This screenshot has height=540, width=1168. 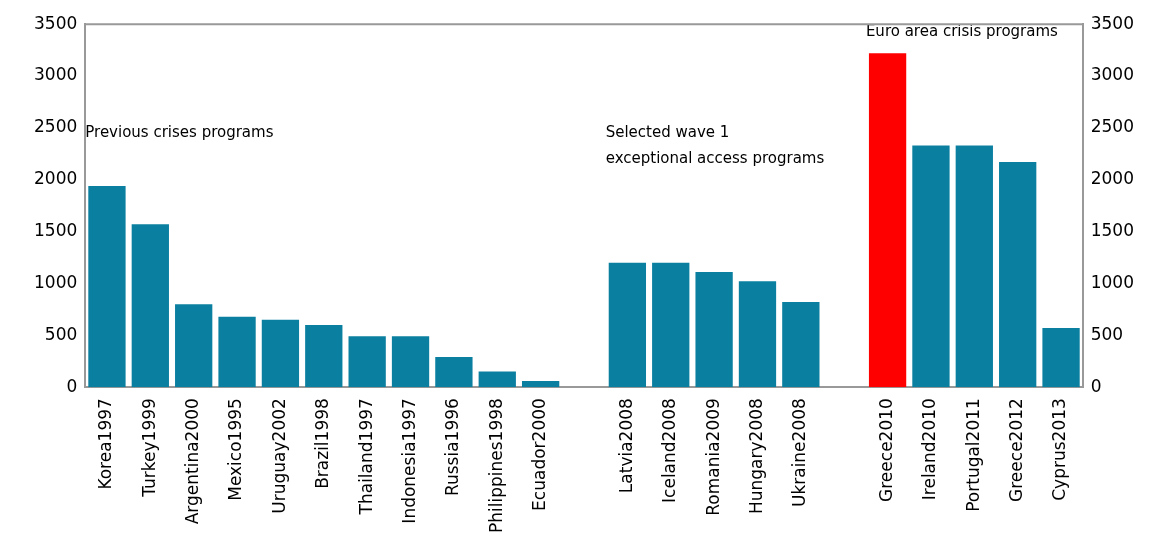 What do you see at coordinates (669, 450) in the screenshot?
I see `x-tick-label: Iceland2008` at bounding box center [669, 450].